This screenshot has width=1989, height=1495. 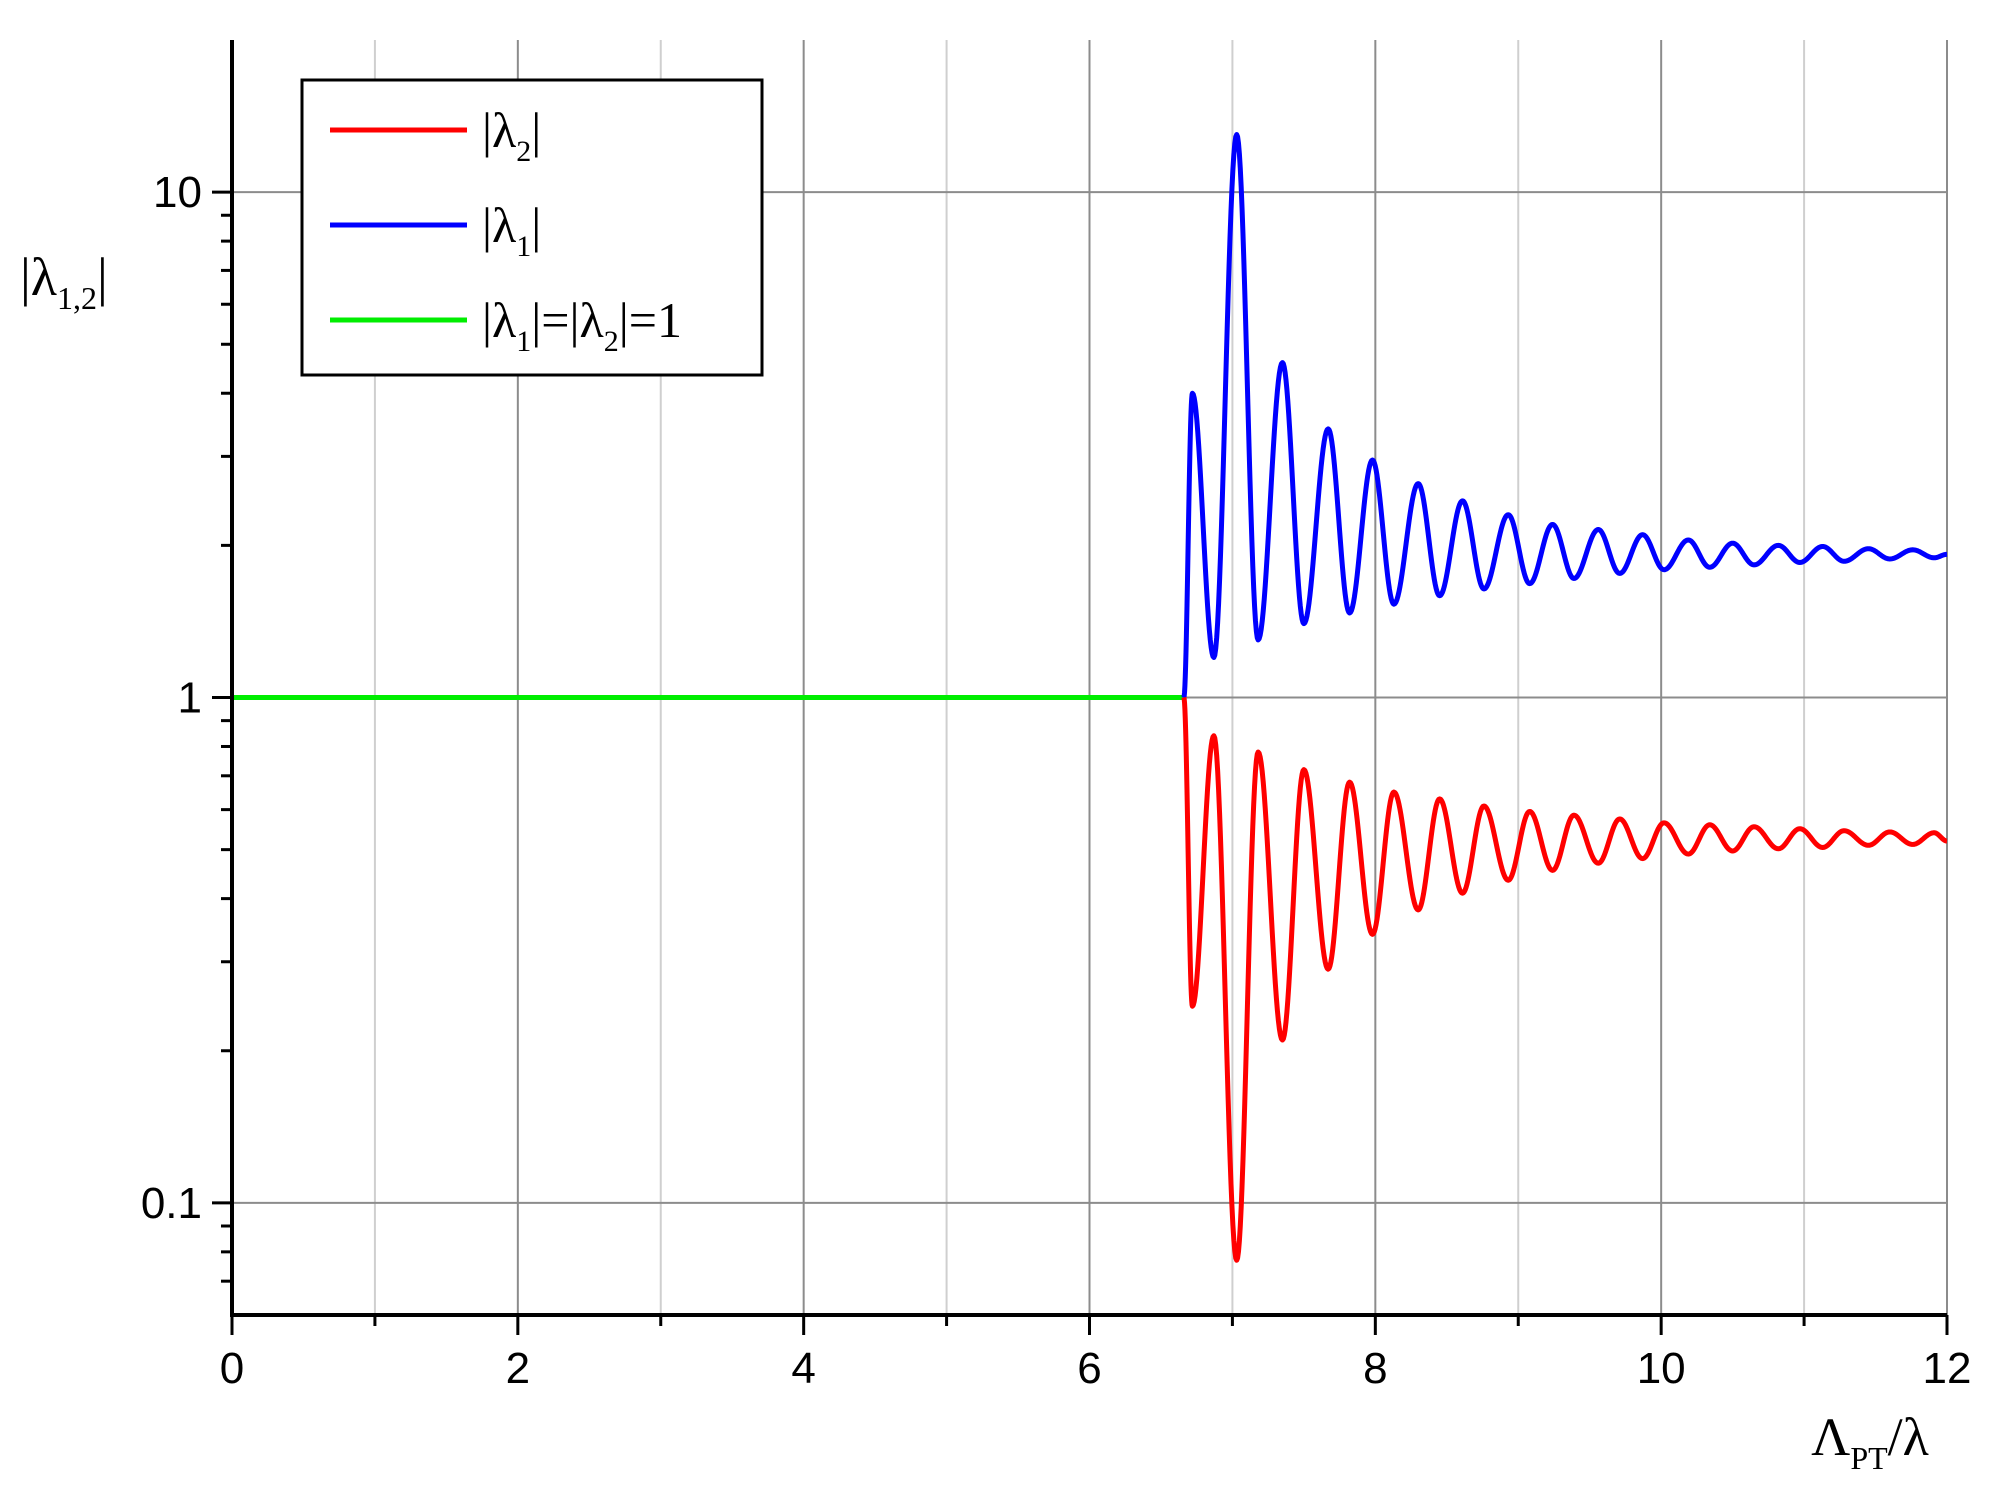 What do you see at coordinates (1870, 1441) in the screenshot?
I see `x-axis-label: ΛPT/λ` at bounding box center [1870, 1441].